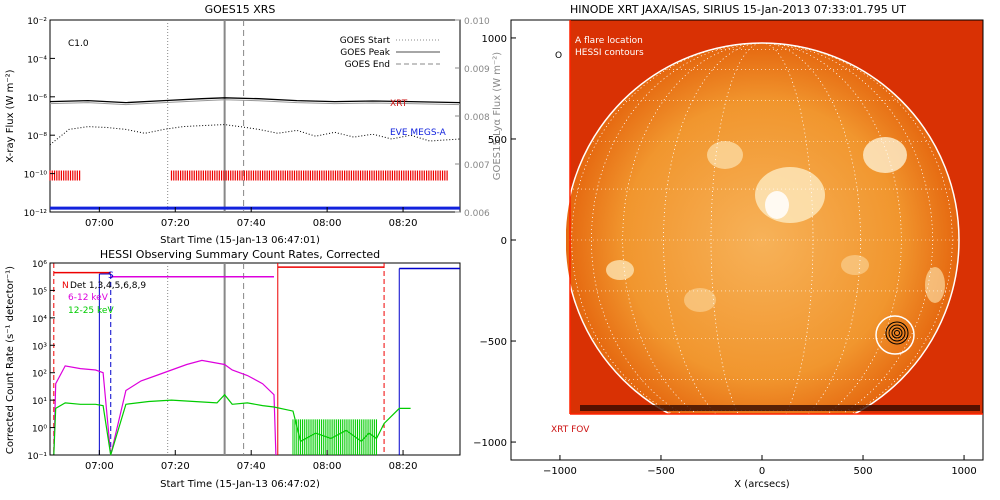 The image size is (1000, 500). Describe the element at coordinates (99, 466) in the screenshot. I see `hessi-x-tick-label: 07:00` at that location.